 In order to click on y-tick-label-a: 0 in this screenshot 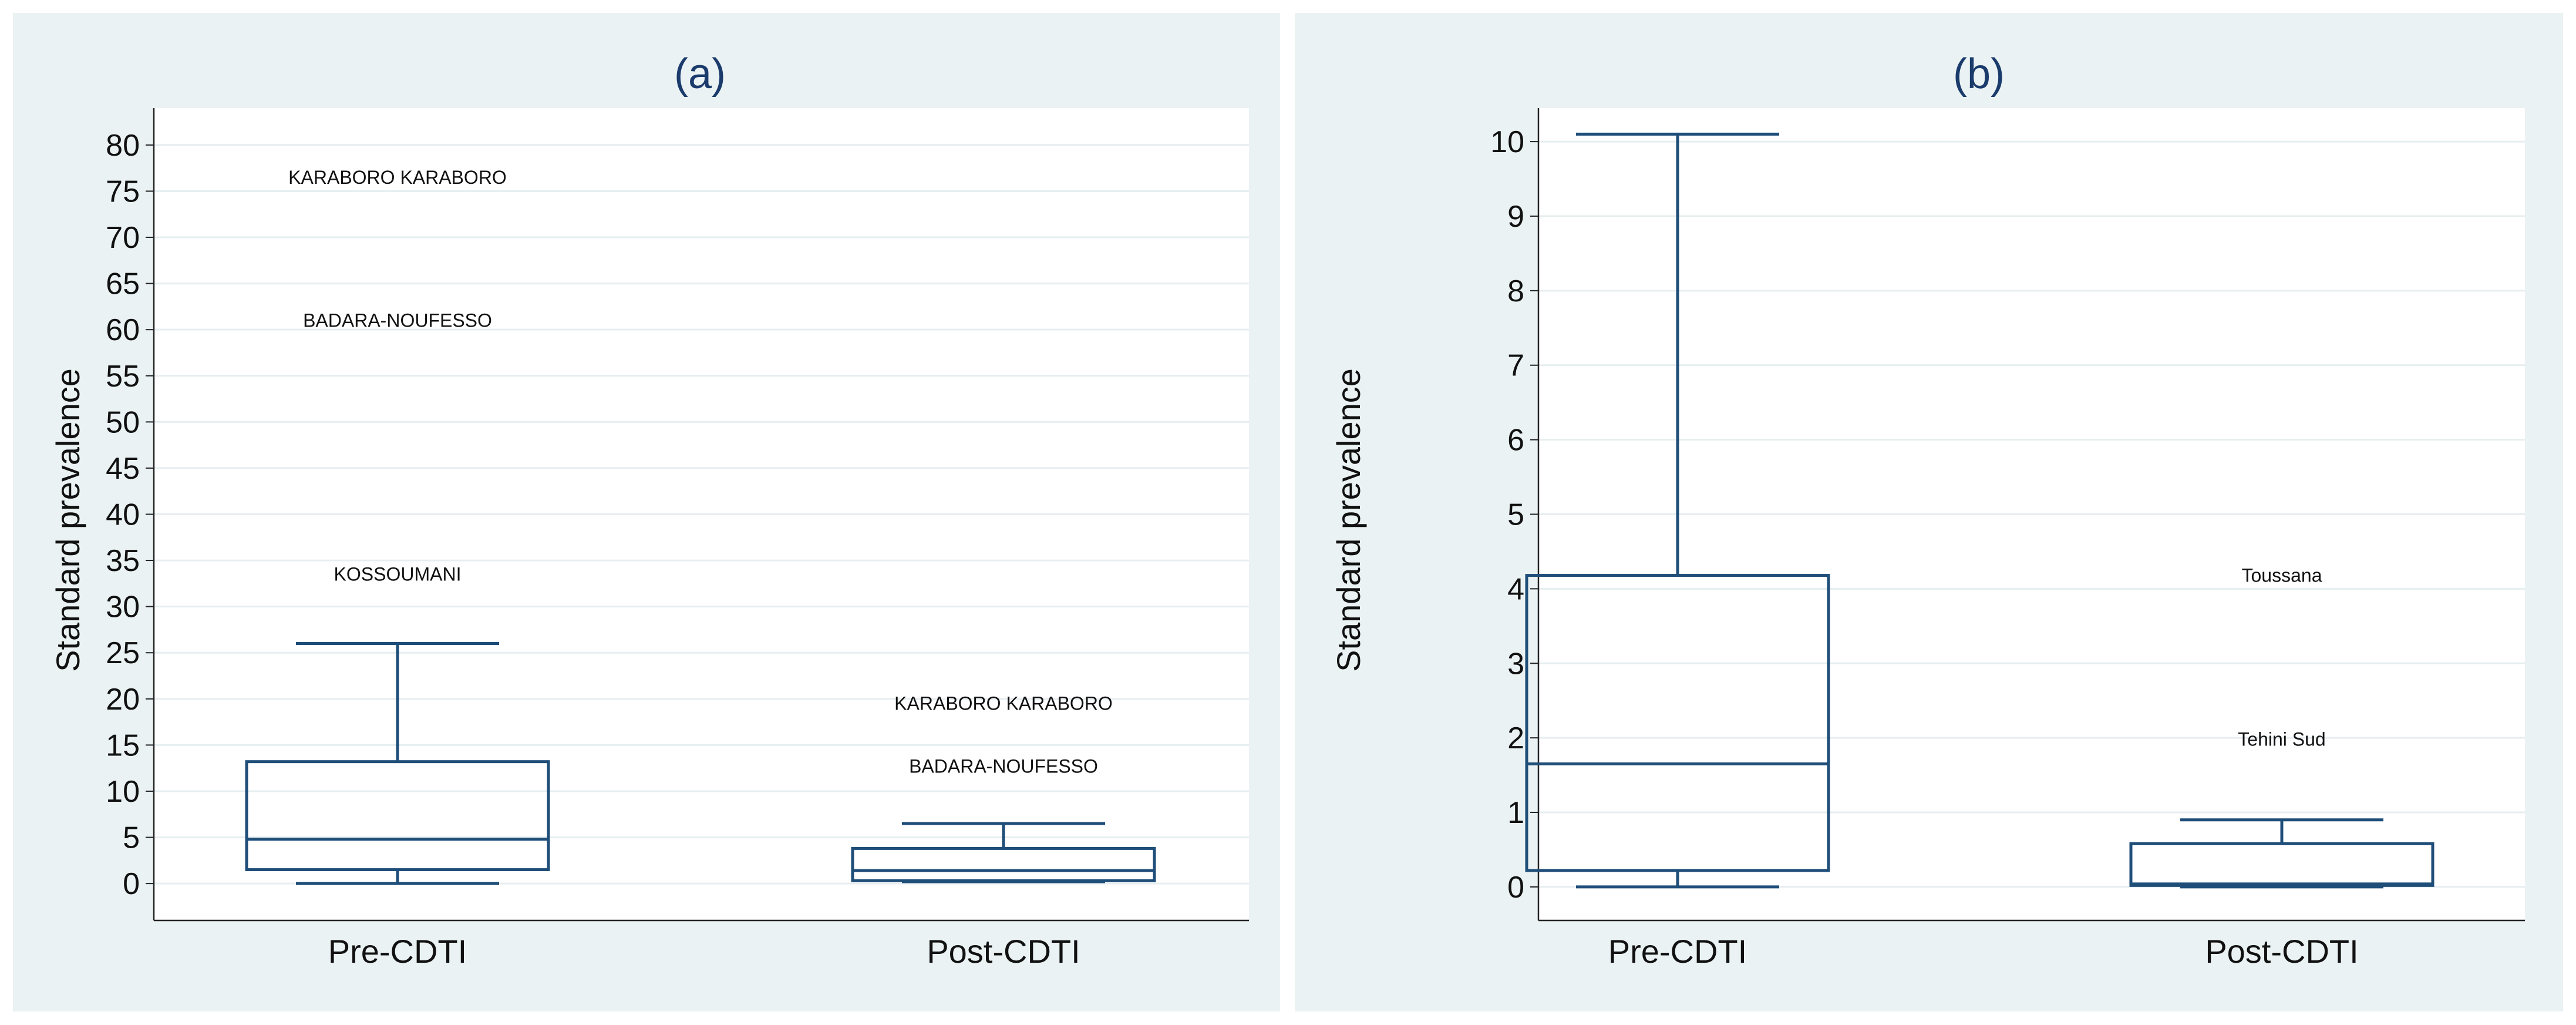, I will do `click(131, 884)`.